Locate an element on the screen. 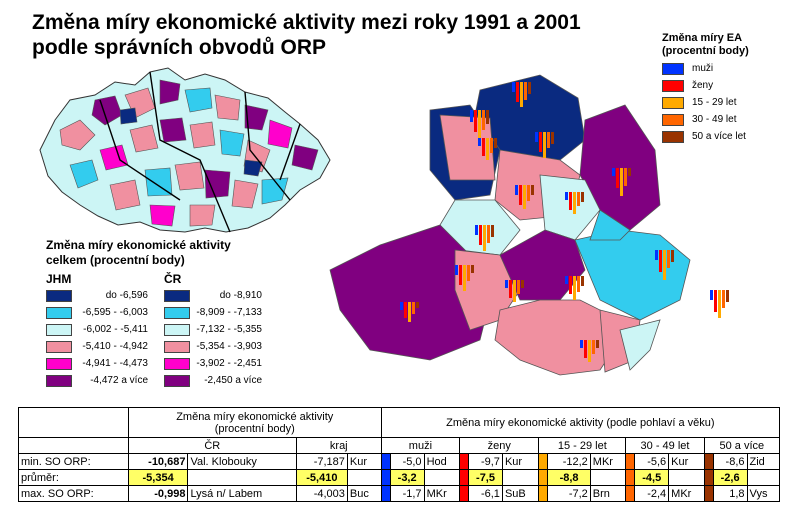 Image resolution: width=798 pixels, height=528 pixels. cell-50-val: -8,6 is located at coordinates (730, 461).